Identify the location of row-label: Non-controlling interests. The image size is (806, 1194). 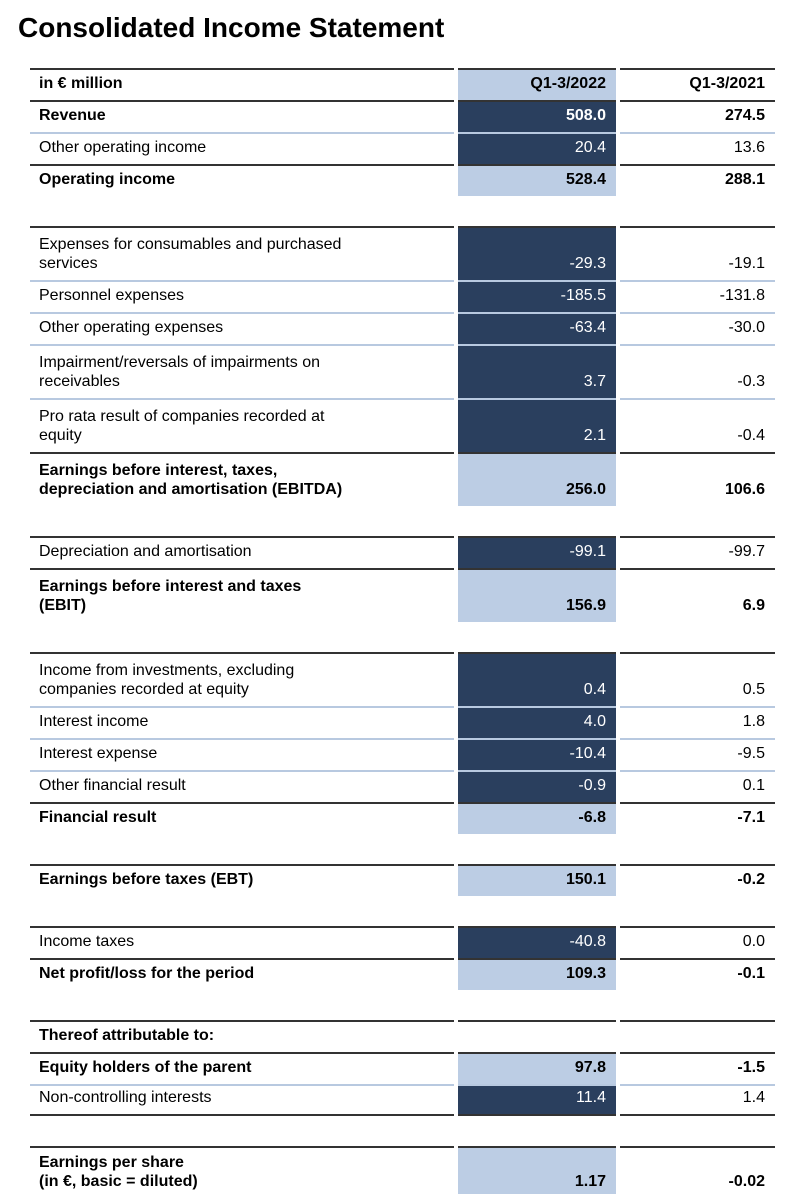
(242, 1100).